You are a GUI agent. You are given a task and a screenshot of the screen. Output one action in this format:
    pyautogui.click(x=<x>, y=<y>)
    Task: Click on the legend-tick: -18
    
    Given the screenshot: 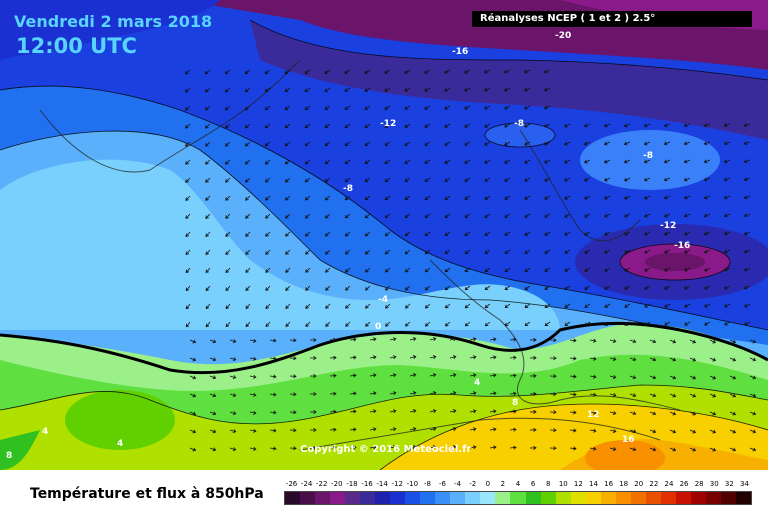 What is the action you would take?
    pyautogui.click(x=352, y=484)
    